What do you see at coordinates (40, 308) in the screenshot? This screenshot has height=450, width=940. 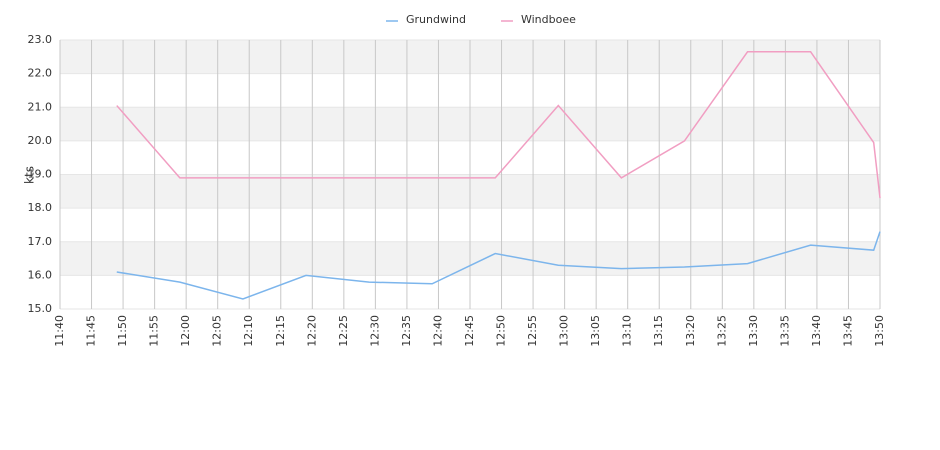 I see `y-tick-label: 15.0` at bounding box center [40, 308].